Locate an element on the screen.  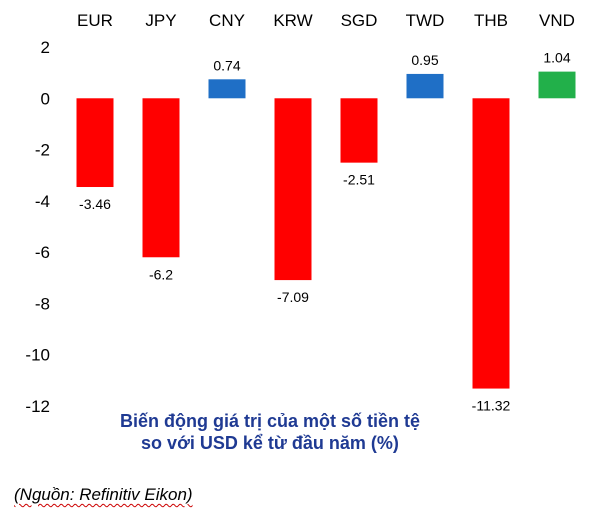
bar-cny is located at coordinates (227, 89).